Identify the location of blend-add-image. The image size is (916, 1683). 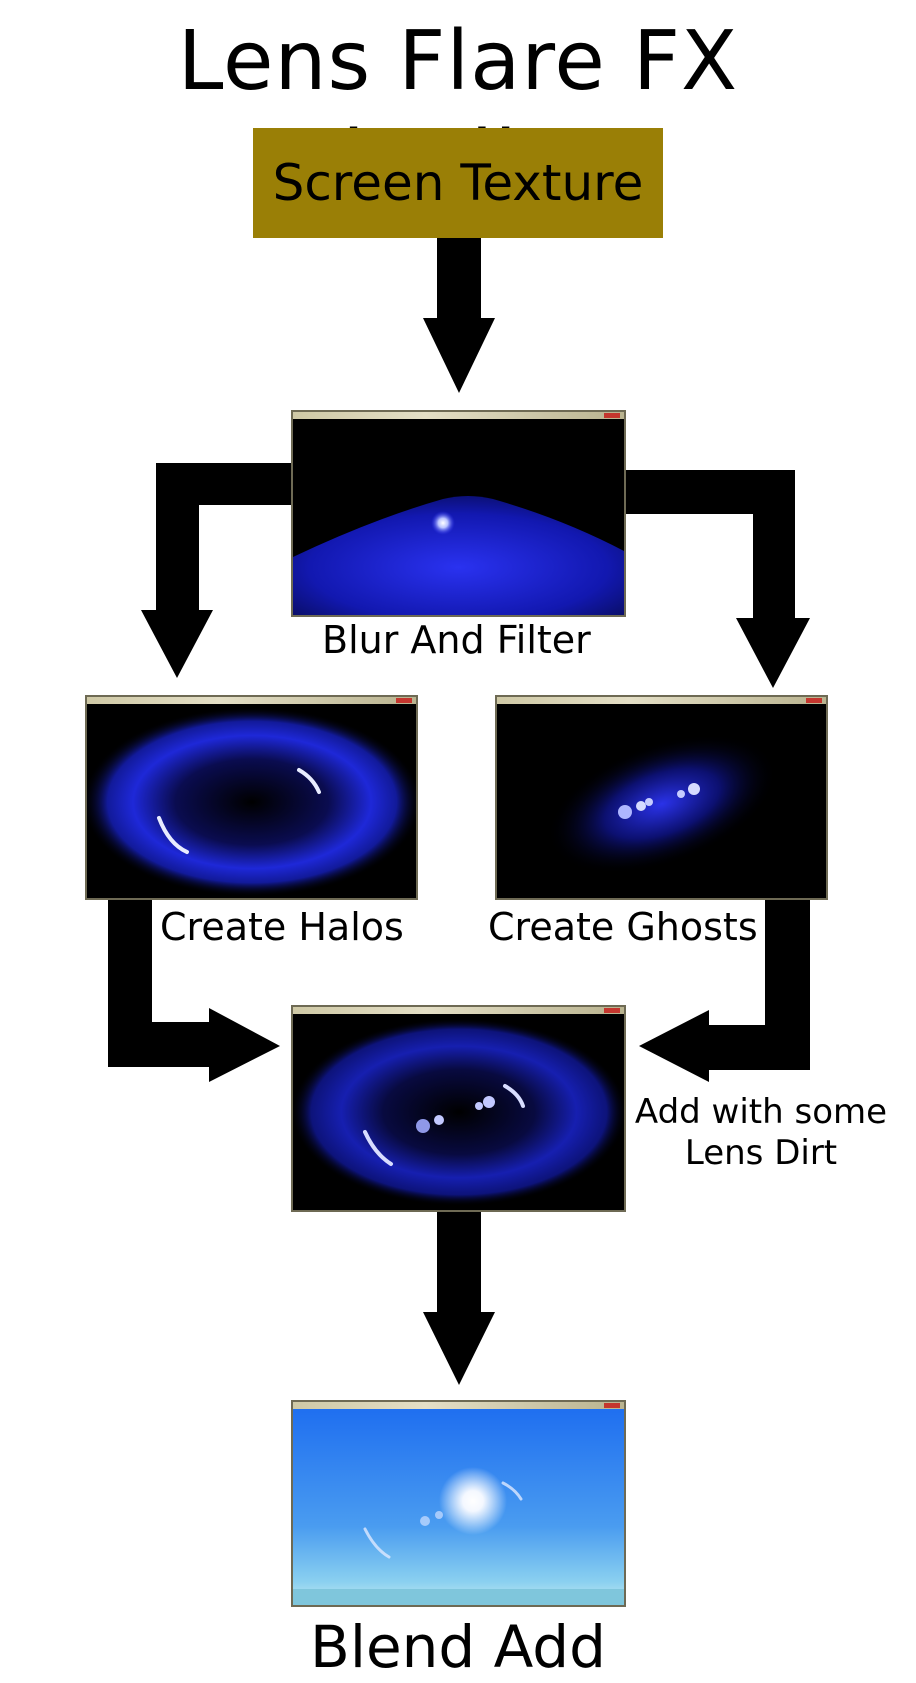
(458, 1503).